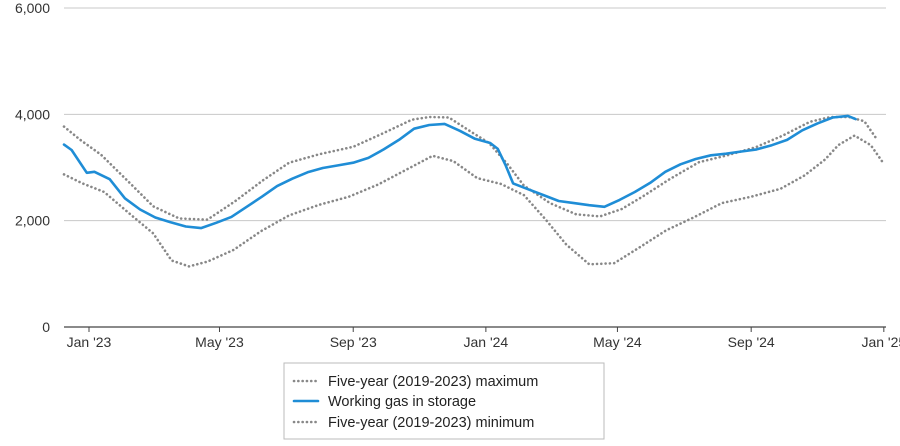  Describe the element at coordinates (32, 221) in the screenshot. I see `y-tick-label: 2,000` at that location.